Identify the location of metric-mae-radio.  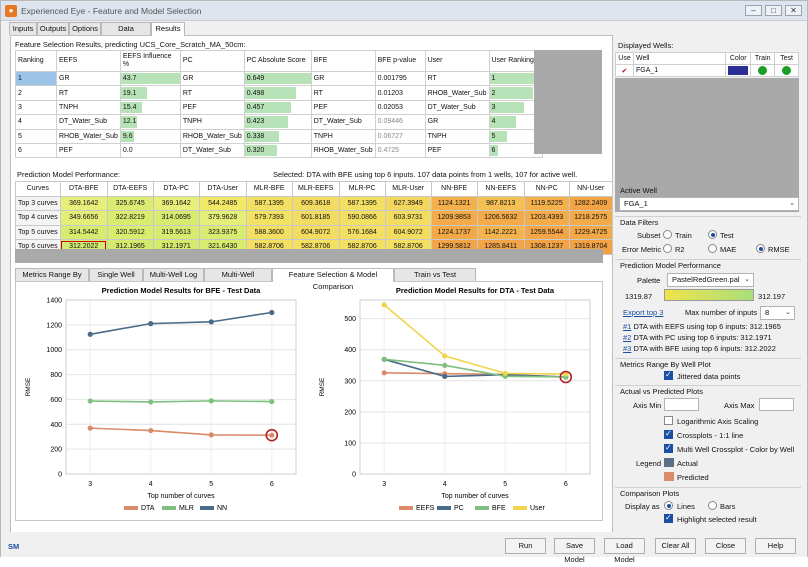
(712, 248).